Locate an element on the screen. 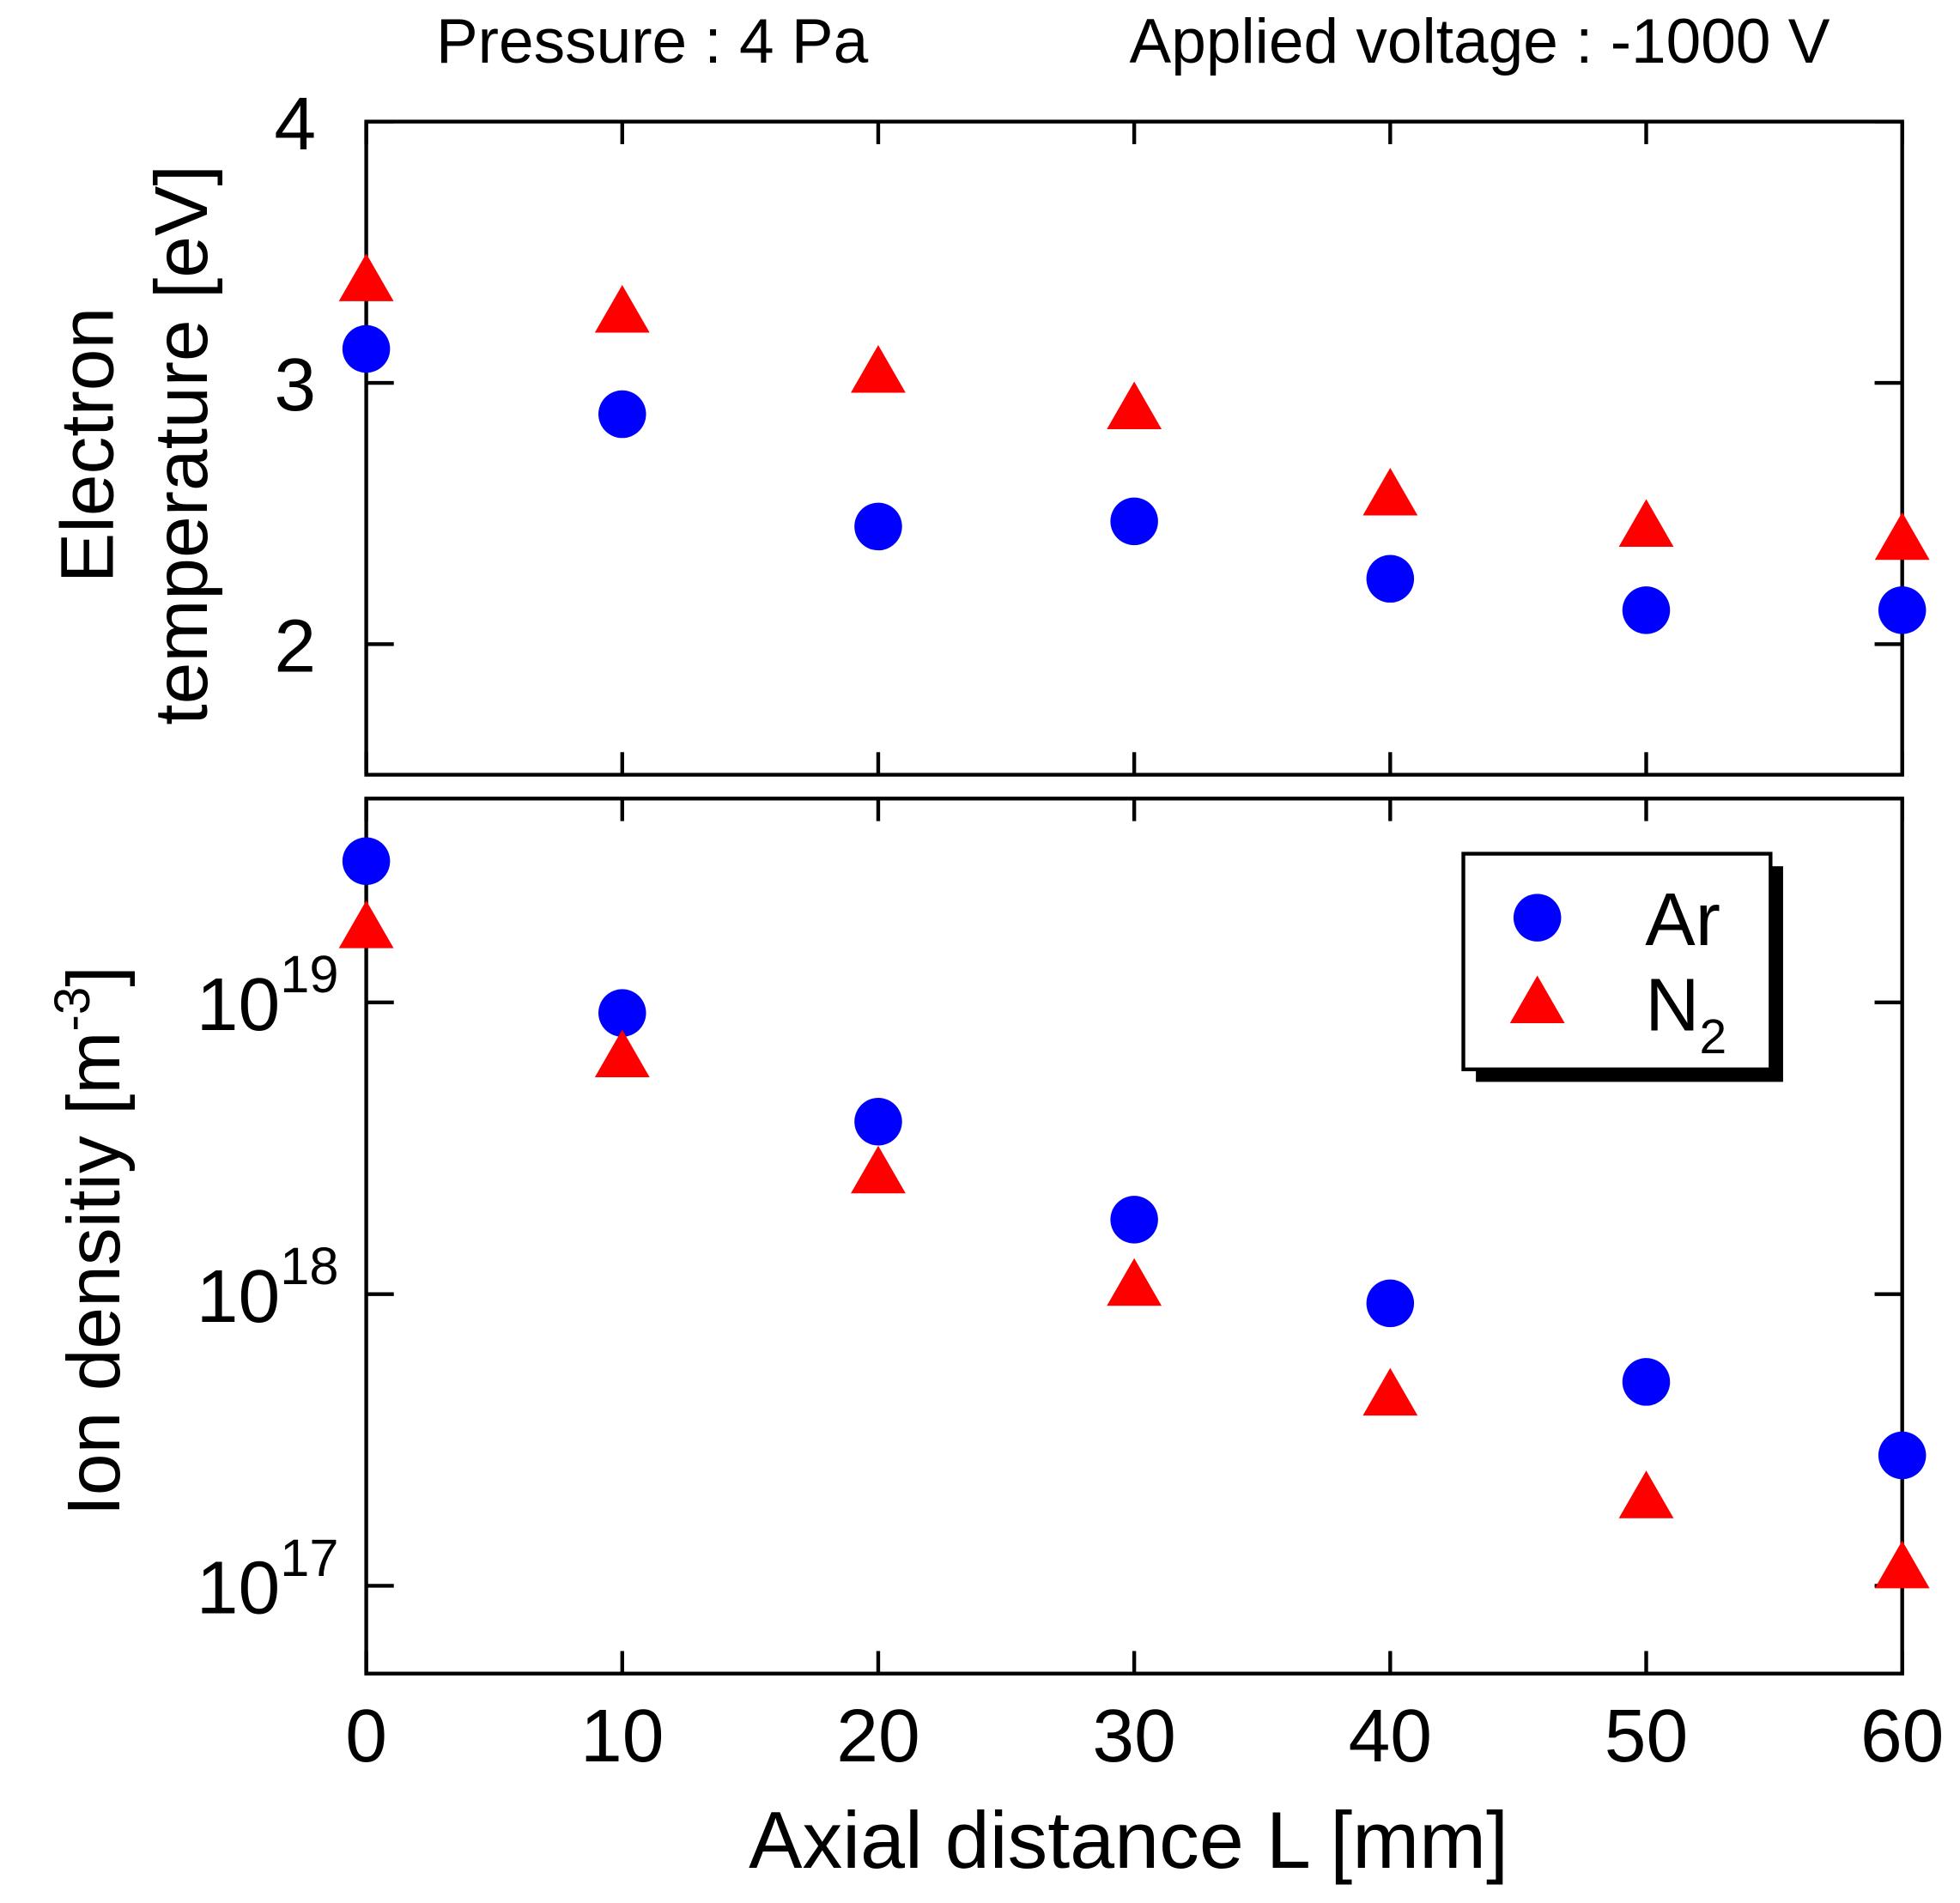 The image size is (1960, 1903). x-tick-label: 60 is located at coordinates (1902, 1736).